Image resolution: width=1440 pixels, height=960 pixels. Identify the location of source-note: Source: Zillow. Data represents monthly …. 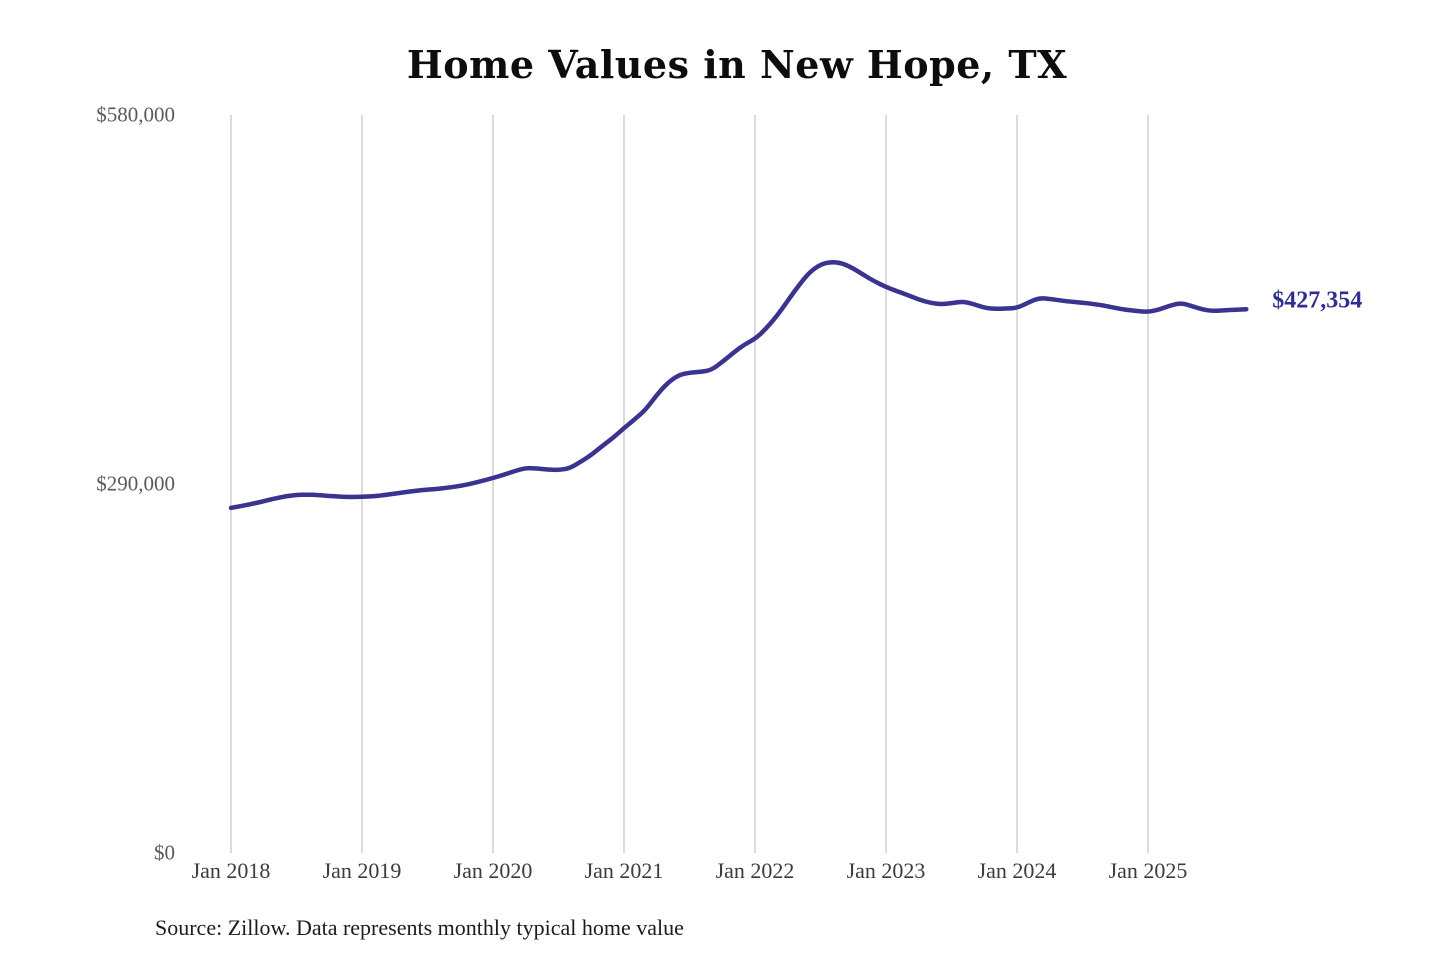
(419, 927).